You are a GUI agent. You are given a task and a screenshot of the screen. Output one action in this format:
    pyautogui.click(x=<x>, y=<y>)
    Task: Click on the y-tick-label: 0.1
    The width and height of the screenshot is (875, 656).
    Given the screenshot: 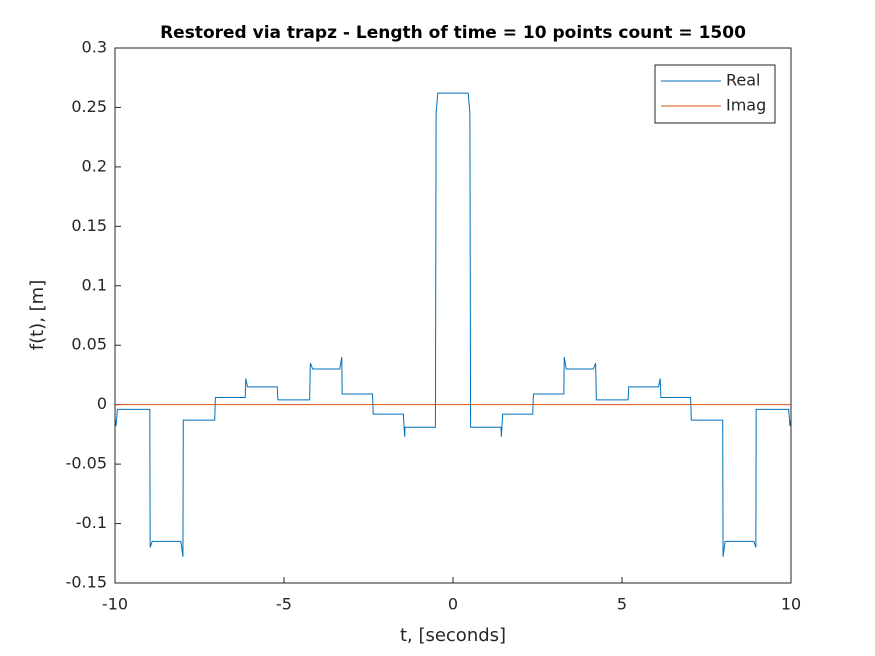 What is the action you would take?
    pyautogui.click(x=94, y=284)
    